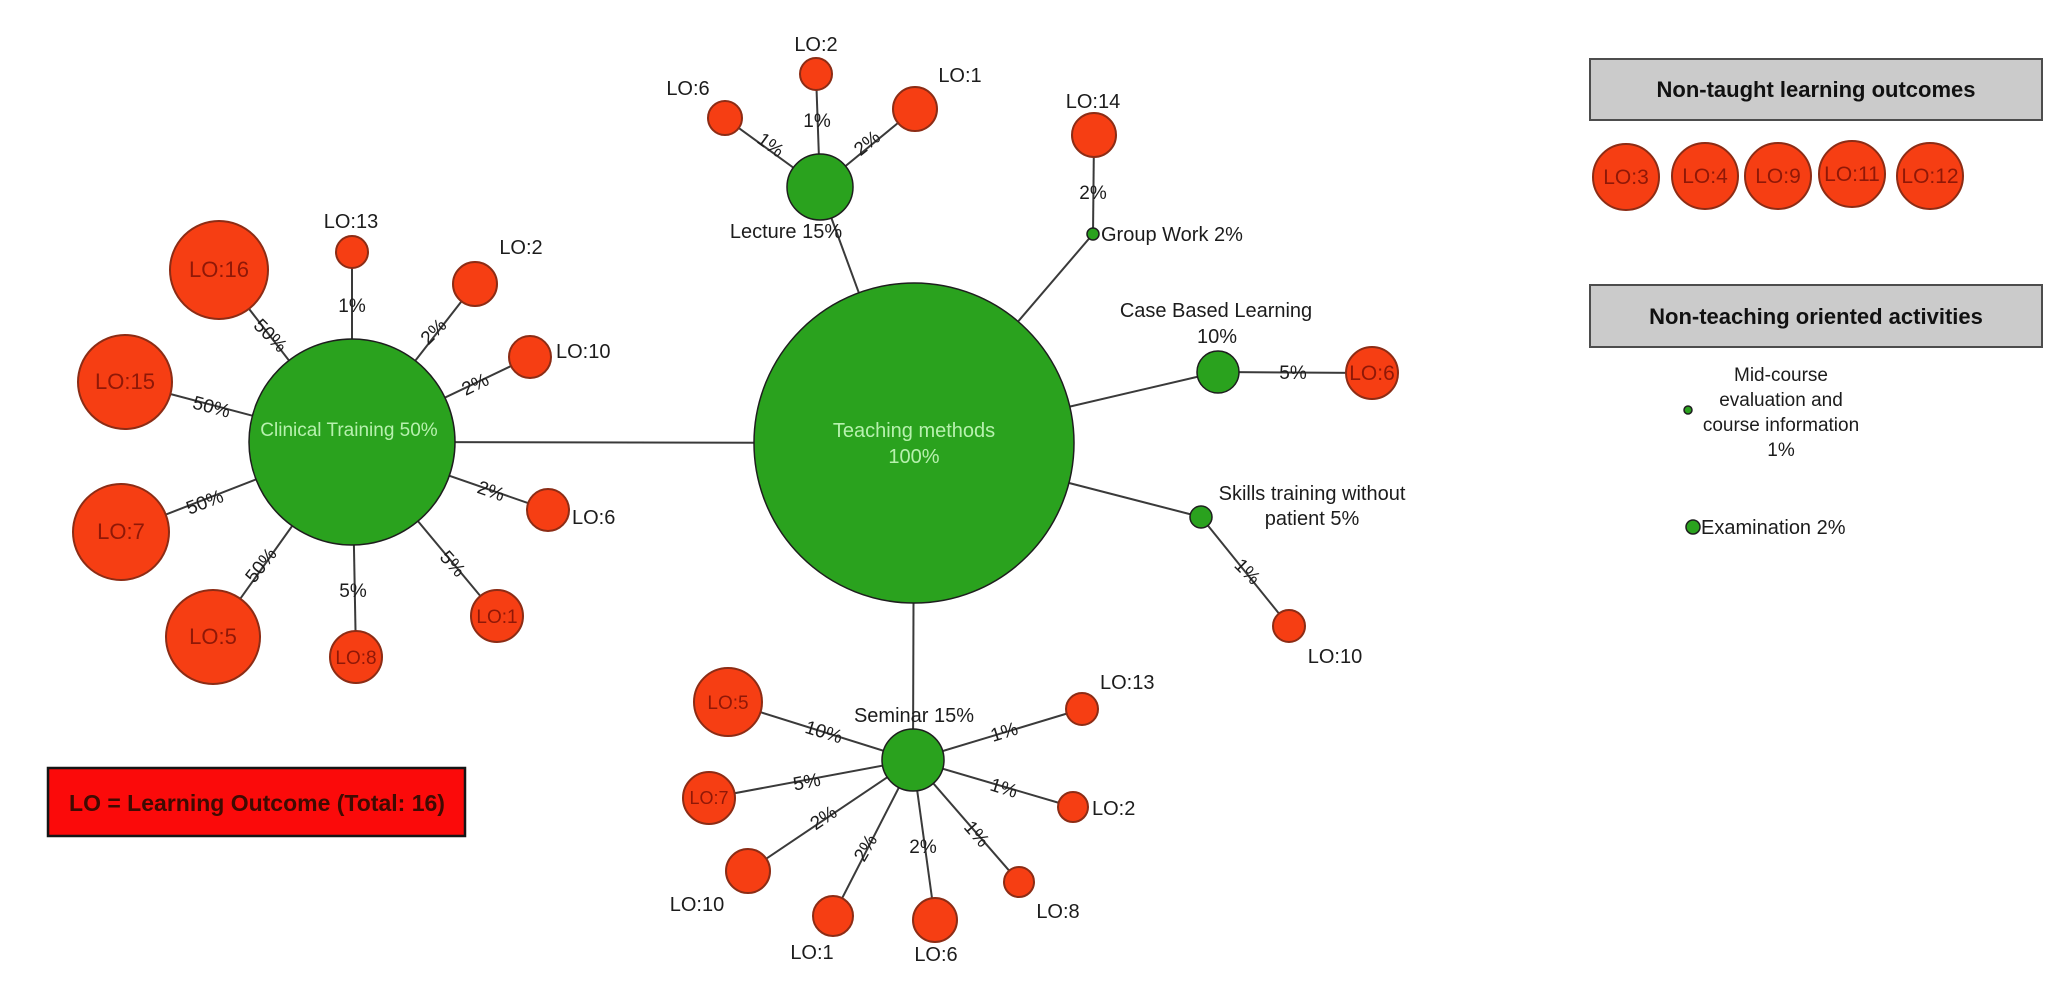 The height and width of the screenshot is (1001, 2059). Describe the element at coordinates (1688, 410) in the screenshot. I see `node-mid-course-dot` at that location.